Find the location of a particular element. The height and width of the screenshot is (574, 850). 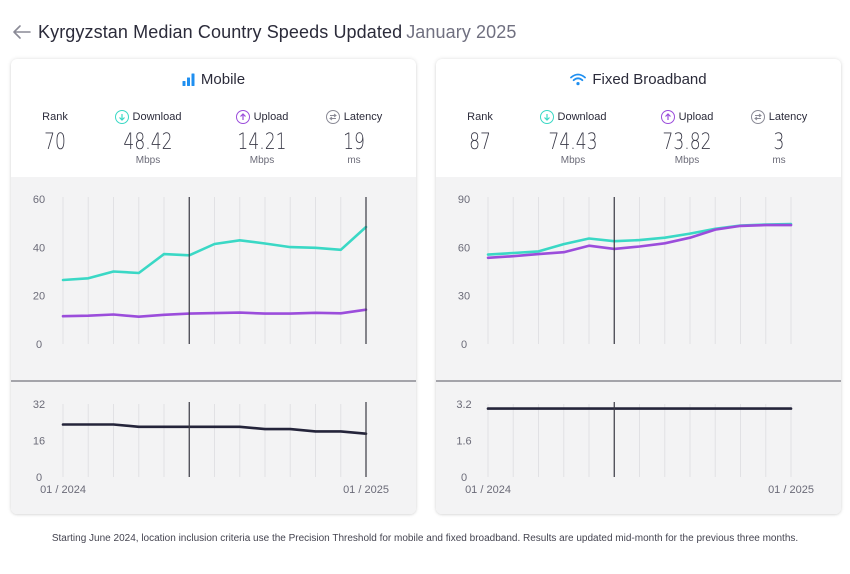

upload-value: 14.21 is located at coordinates (262, 142).